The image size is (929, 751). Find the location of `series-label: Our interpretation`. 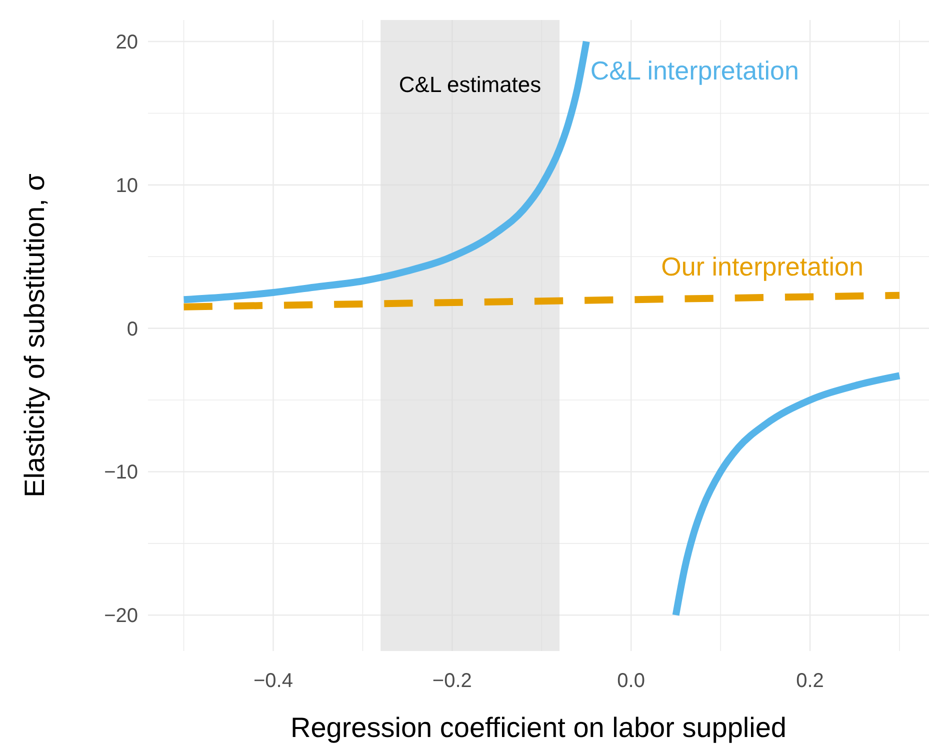

series-label: Our interpretation is located at coordinates (762, 266).